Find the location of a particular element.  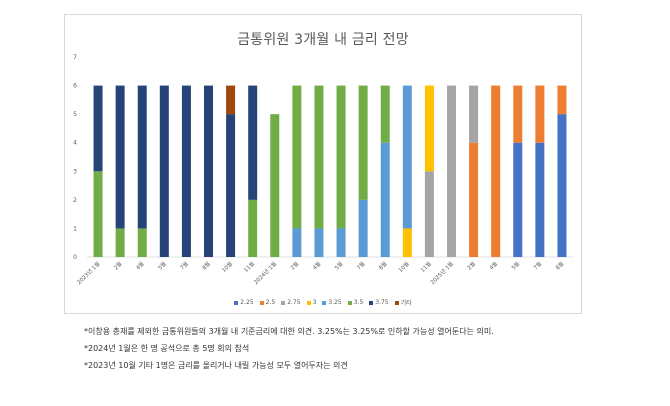

legend-item: 2.25 is located at coordinates (244, 302).